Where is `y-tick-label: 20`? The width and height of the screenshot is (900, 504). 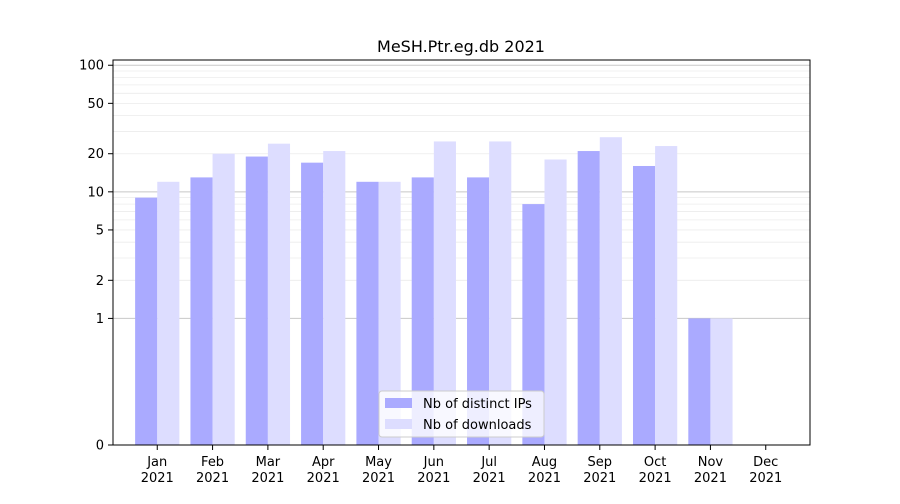
y-tick-label: 20 is located at coordinates (95, 154).